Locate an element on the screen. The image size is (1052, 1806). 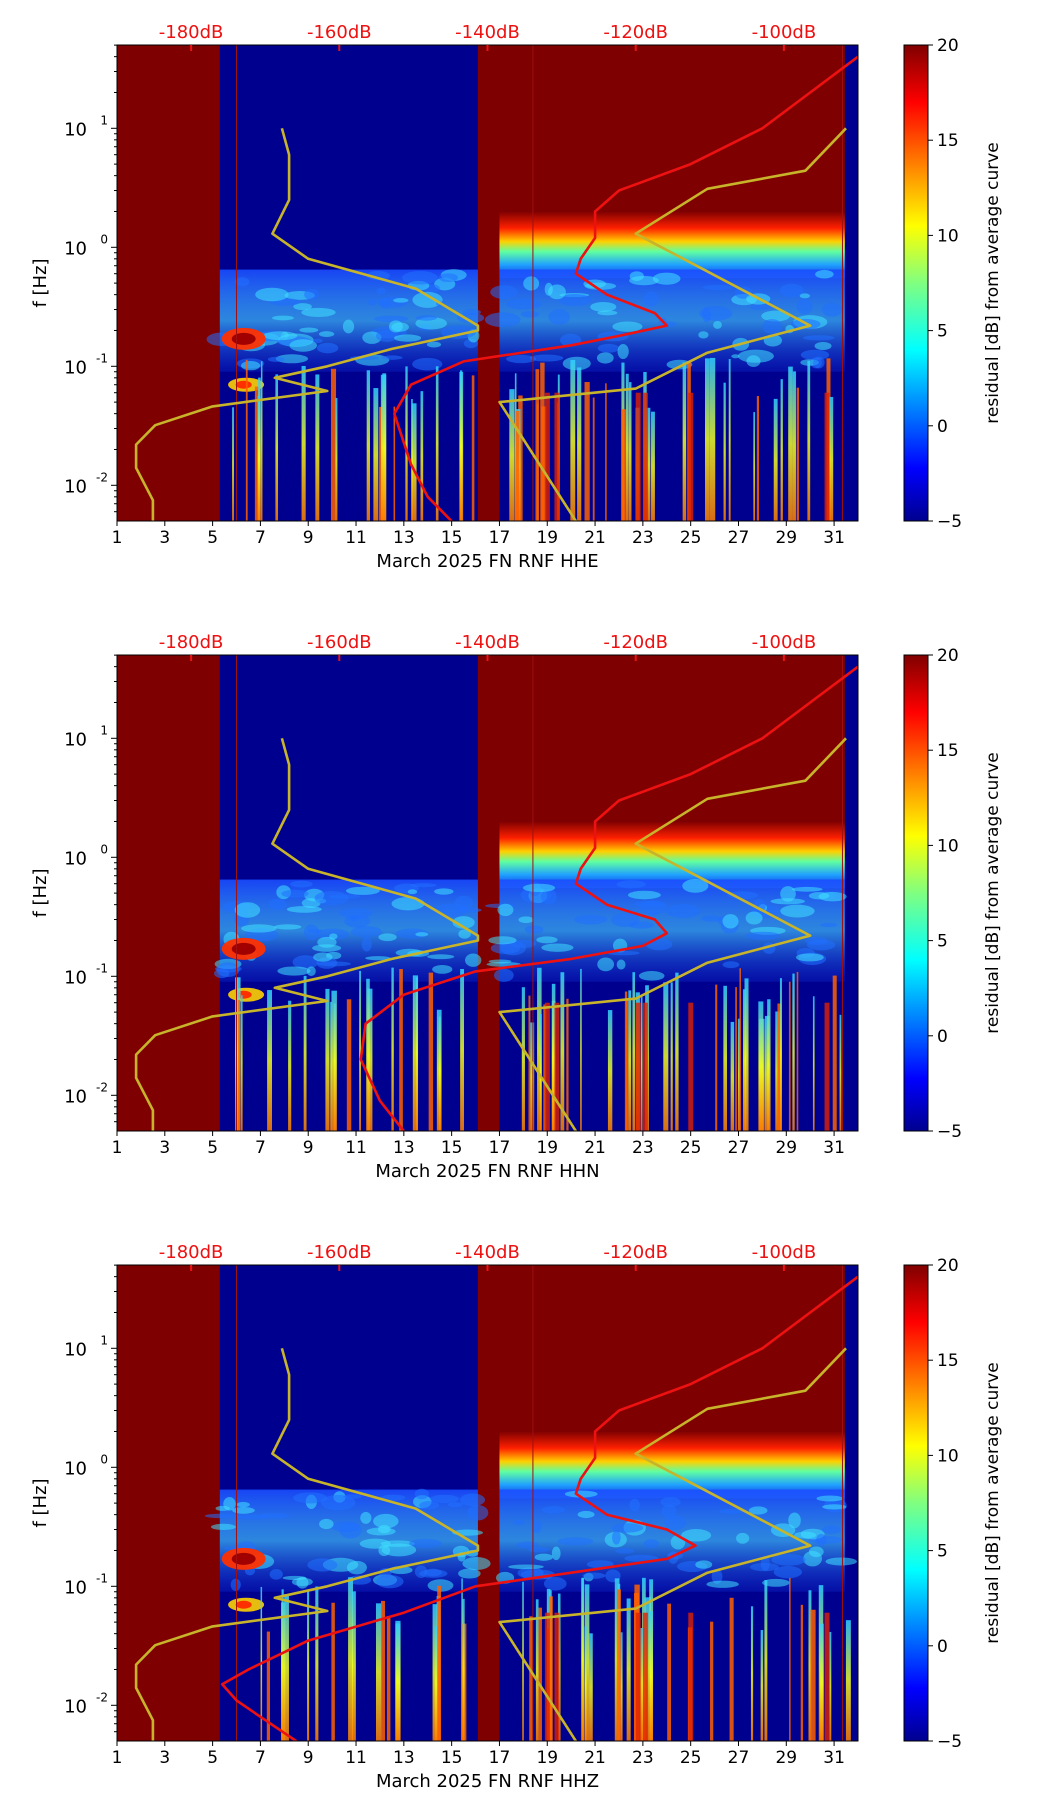
colorbar-tick-label: 20 is located at coordinates (948, 46).